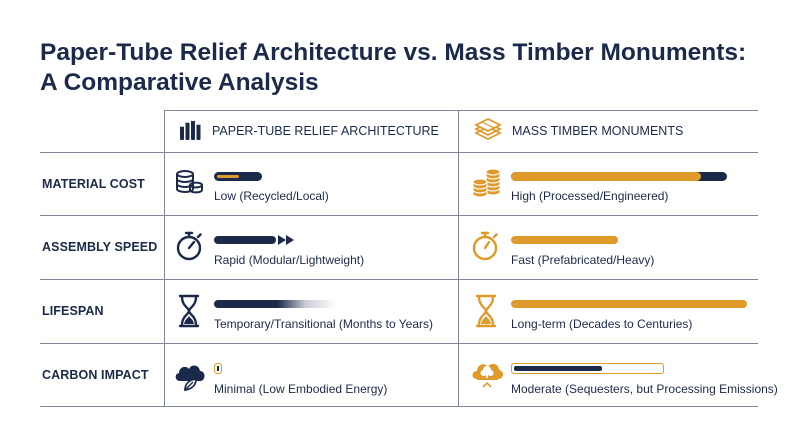  Describe the element at coordinates (190, 129) in the screenshot. I see `paper-tubes-icon` at that location.